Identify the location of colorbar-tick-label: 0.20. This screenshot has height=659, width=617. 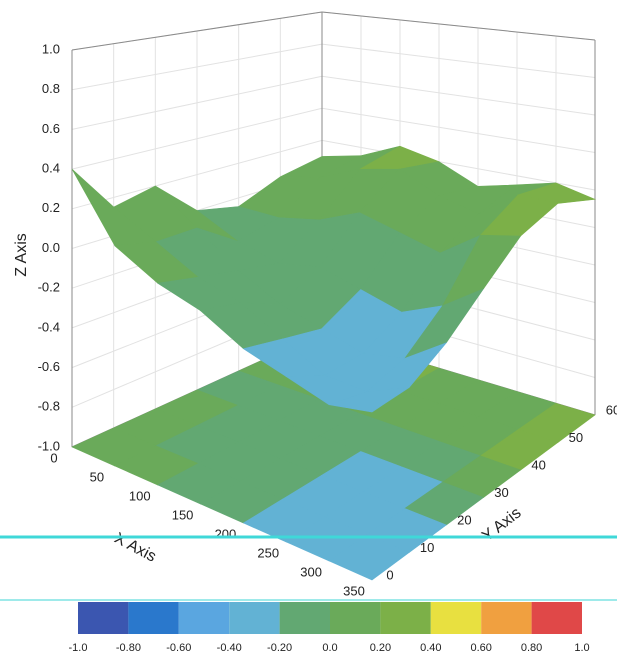
(380, 648).